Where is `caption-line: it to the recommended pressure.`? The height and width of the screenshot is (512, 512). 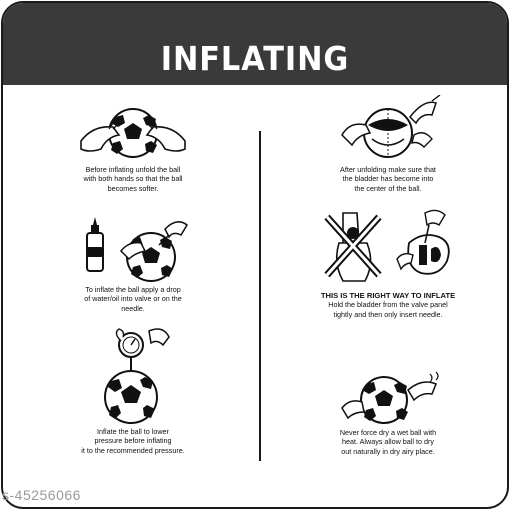
caption-line: it to the recommended pressure. is located at coordinates (133, 450).